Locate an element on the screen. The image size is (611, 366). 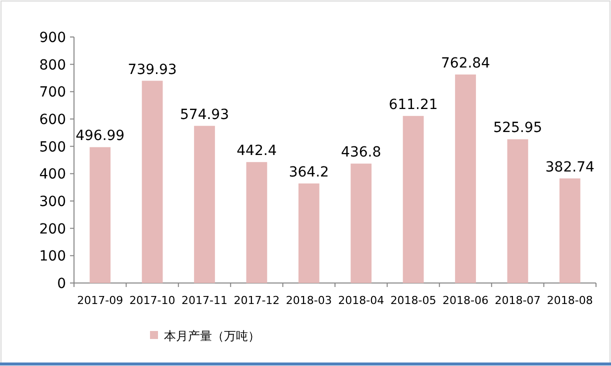
data-label: 739.93 is located at coordinates (152, 70).